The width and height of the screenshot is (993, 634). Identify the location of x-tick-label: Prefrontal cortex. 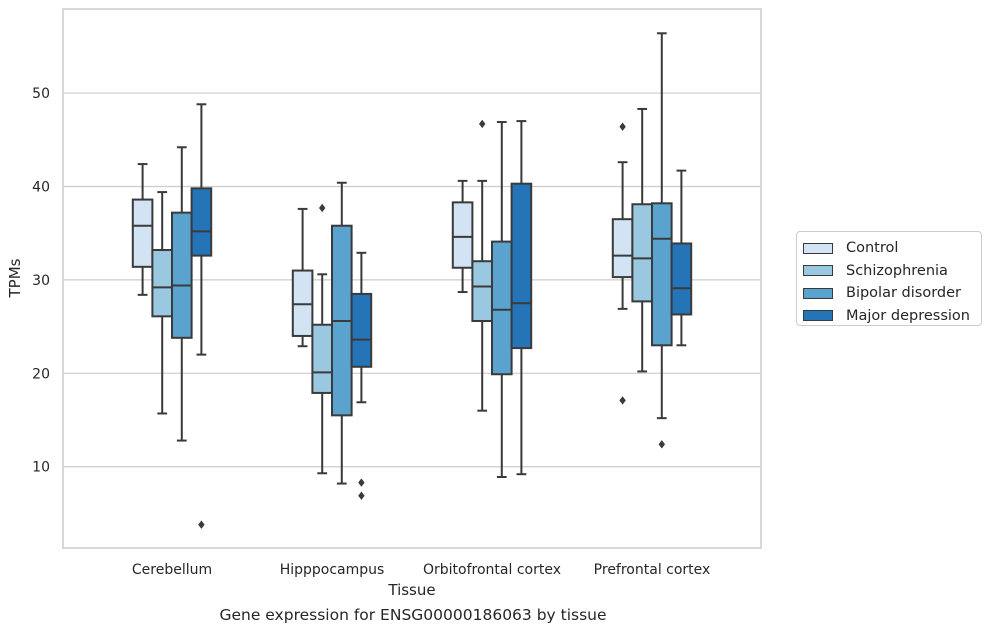
(652, 570).